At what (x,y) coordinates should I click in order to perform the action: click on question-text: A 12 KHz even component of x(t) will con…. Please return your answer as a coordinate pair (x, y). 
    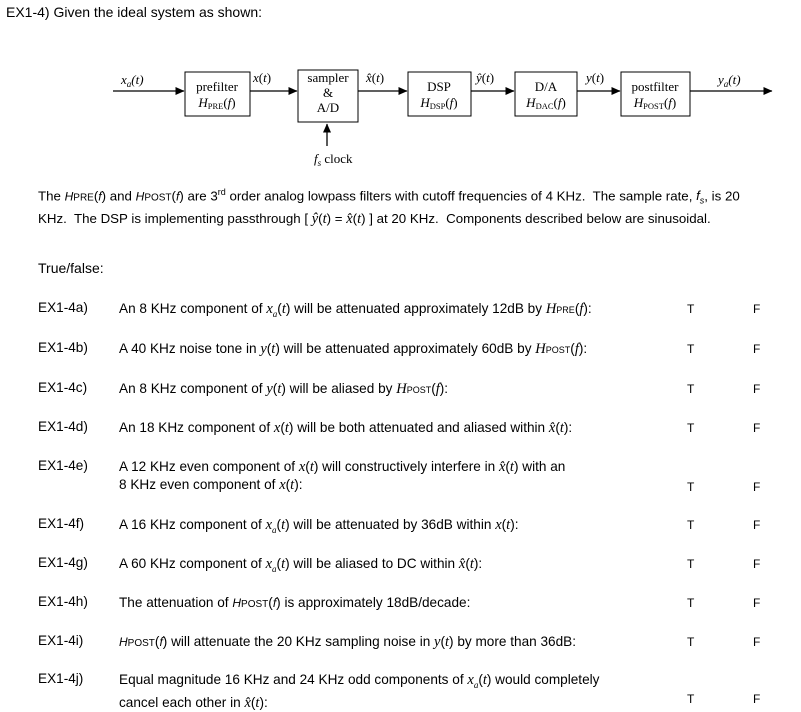
    Looking at the image, I should click on (342, 476).